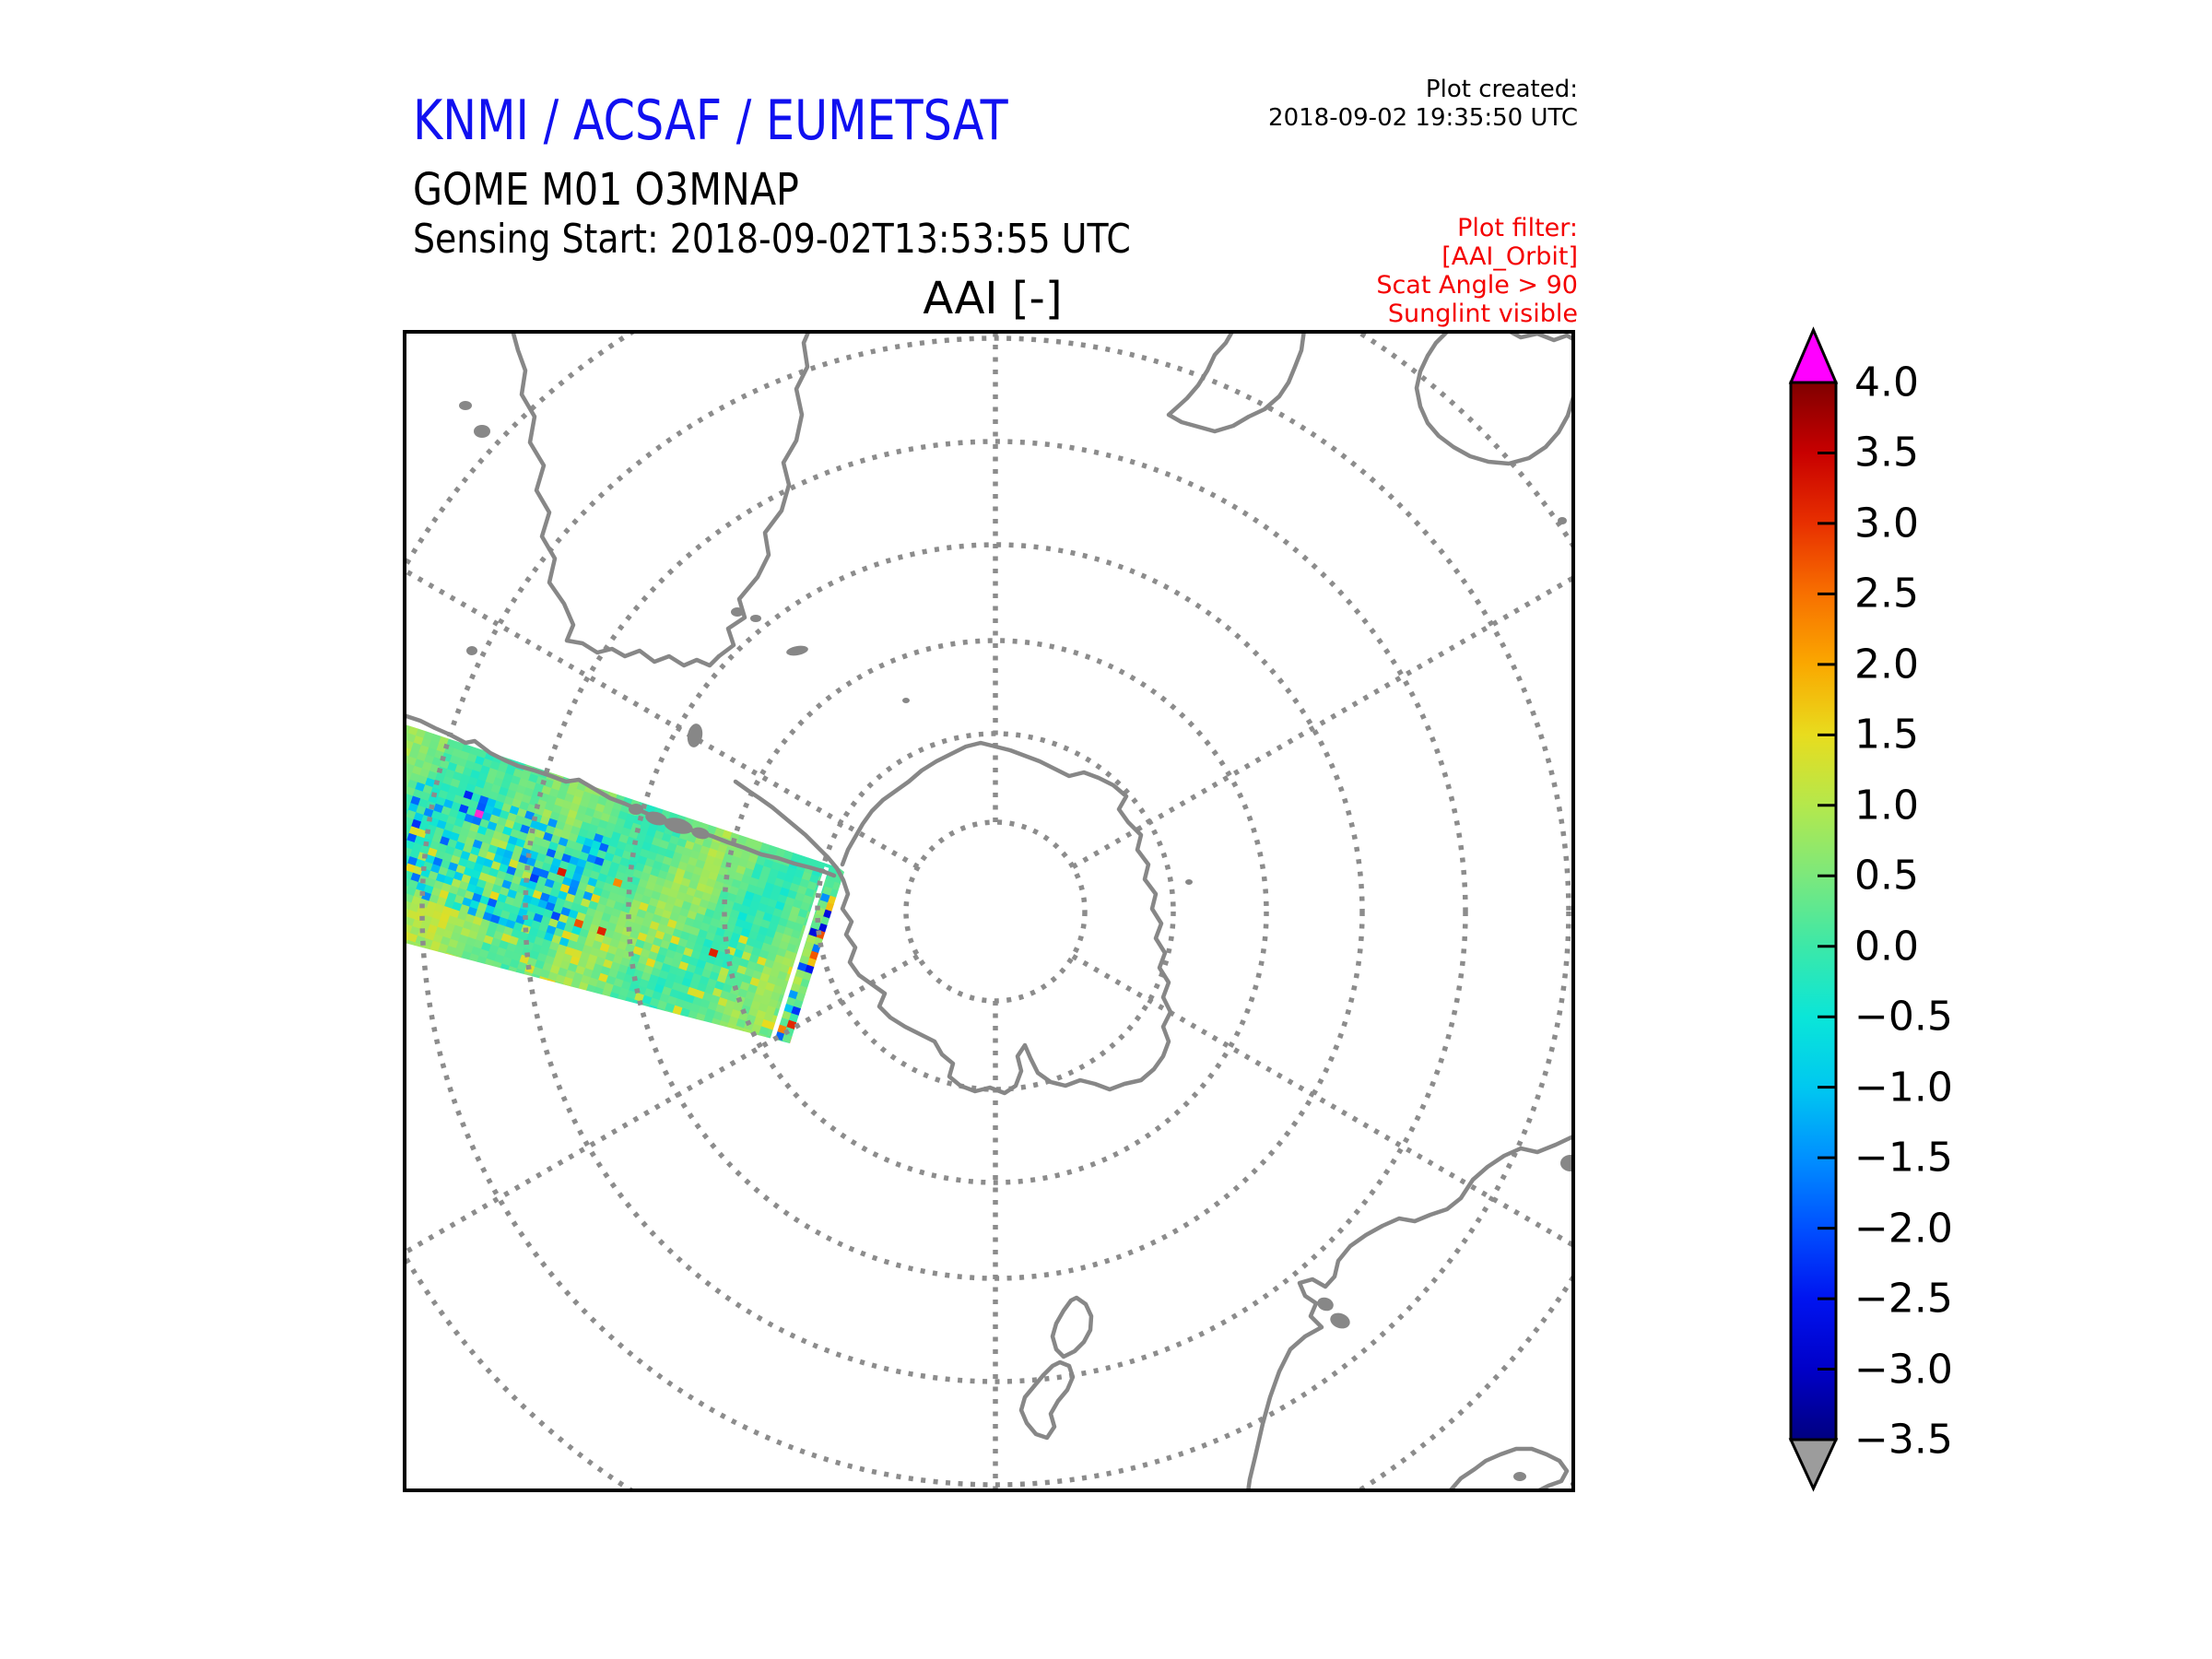 The height and width of the screenshot is (1659, 2212). What do you see at coordinates (1903, 1158) in the screenshot?
I see `colorbar-tick-label: −1.5` at bounding box center [1903, 1158].